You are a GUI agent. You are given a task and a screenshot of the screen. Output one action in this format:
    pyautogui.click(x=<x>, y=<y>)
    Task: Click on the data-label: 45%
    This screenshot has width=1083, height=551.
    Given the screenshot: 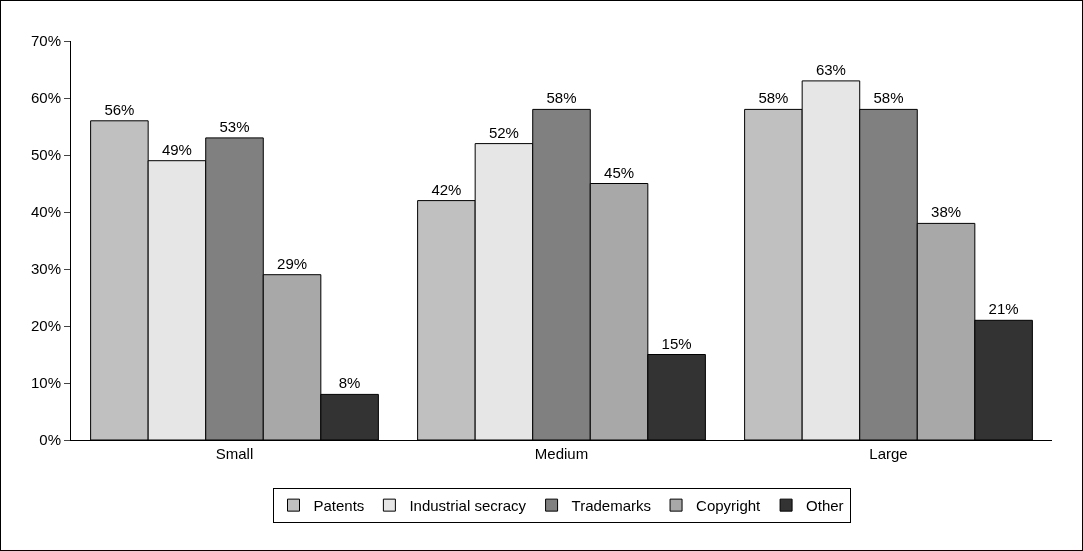 What is the action you would take?
    pyautogui.click(x=619, y=172)
    